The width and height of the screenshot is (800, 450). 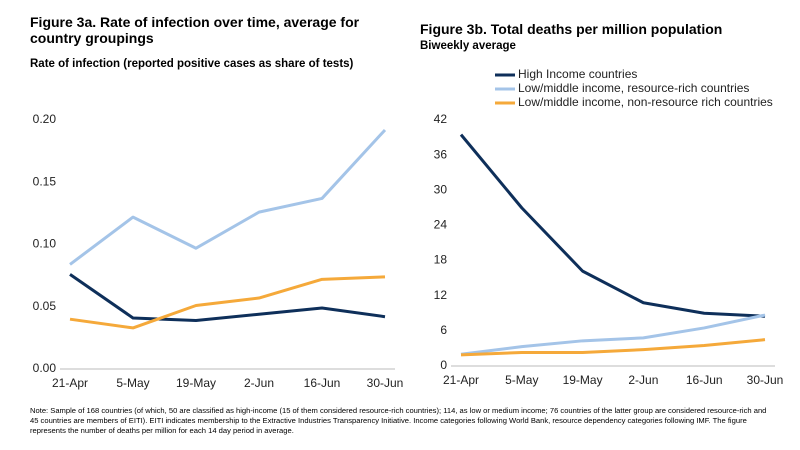 I want to click on y-tick-label: 36, so click(x=441, y=154).